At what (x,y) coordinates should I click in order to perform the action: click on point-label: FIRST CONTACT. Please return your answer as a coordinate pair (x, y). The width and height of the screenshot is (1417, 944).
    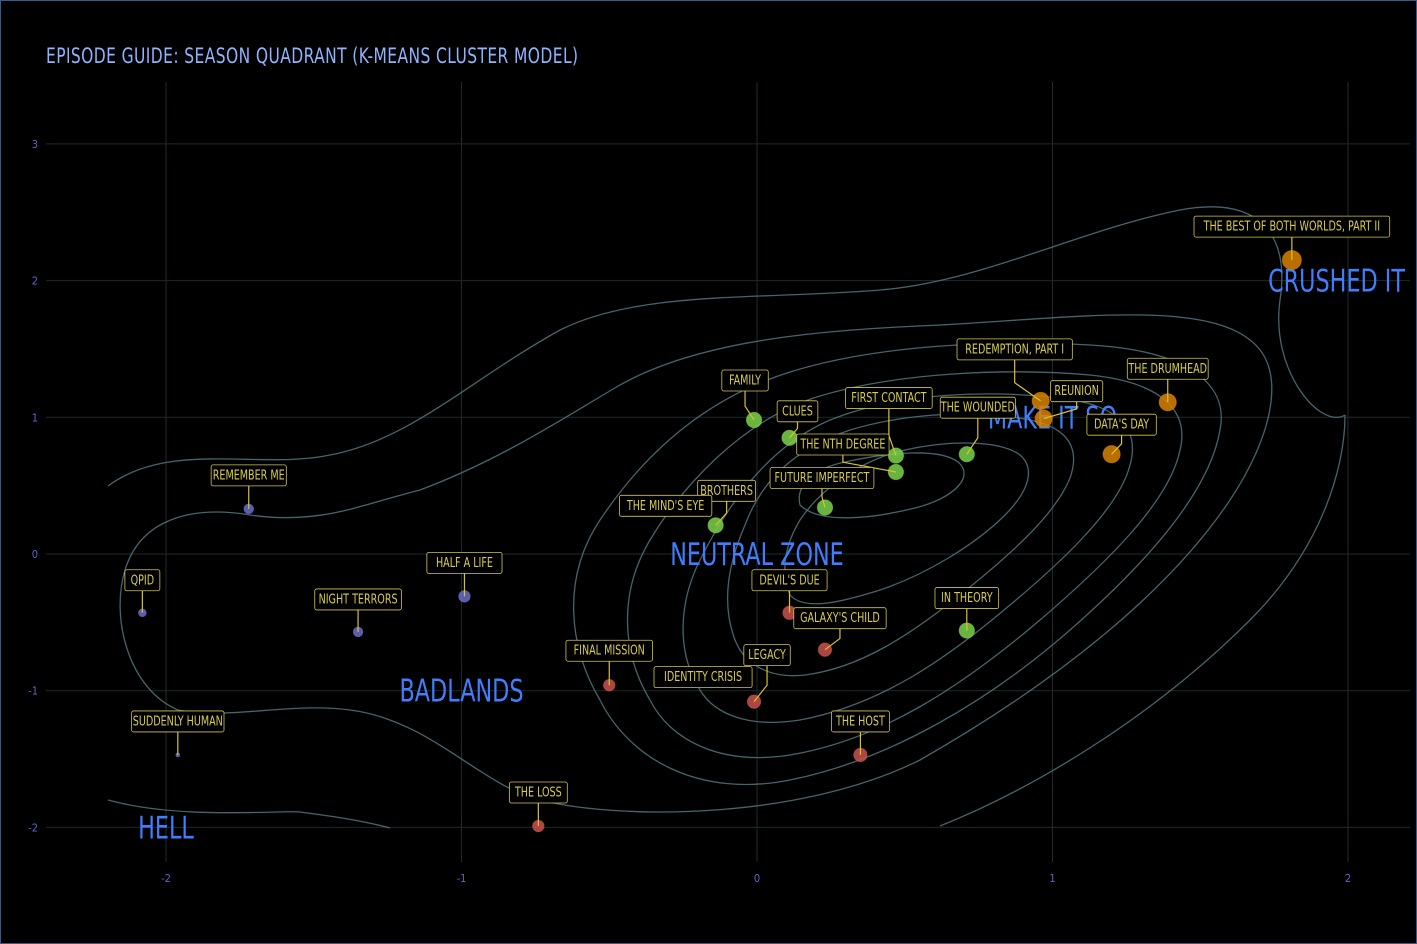
    Looking at the image, I should click on (889, 421).